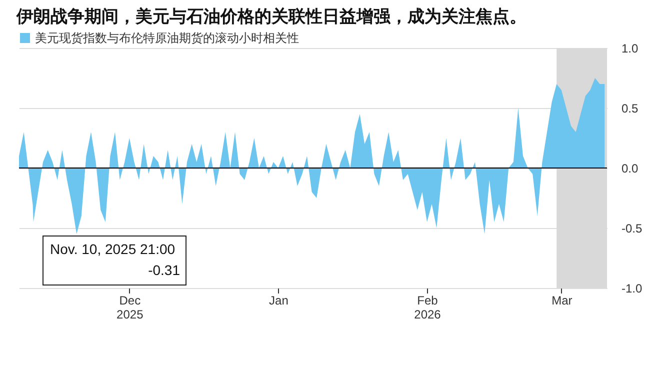  I want to click on chart-title: 伊朗战争期间，美元与石油价格的关联性日益增强，成为关注焦点。, so click(270, 16).